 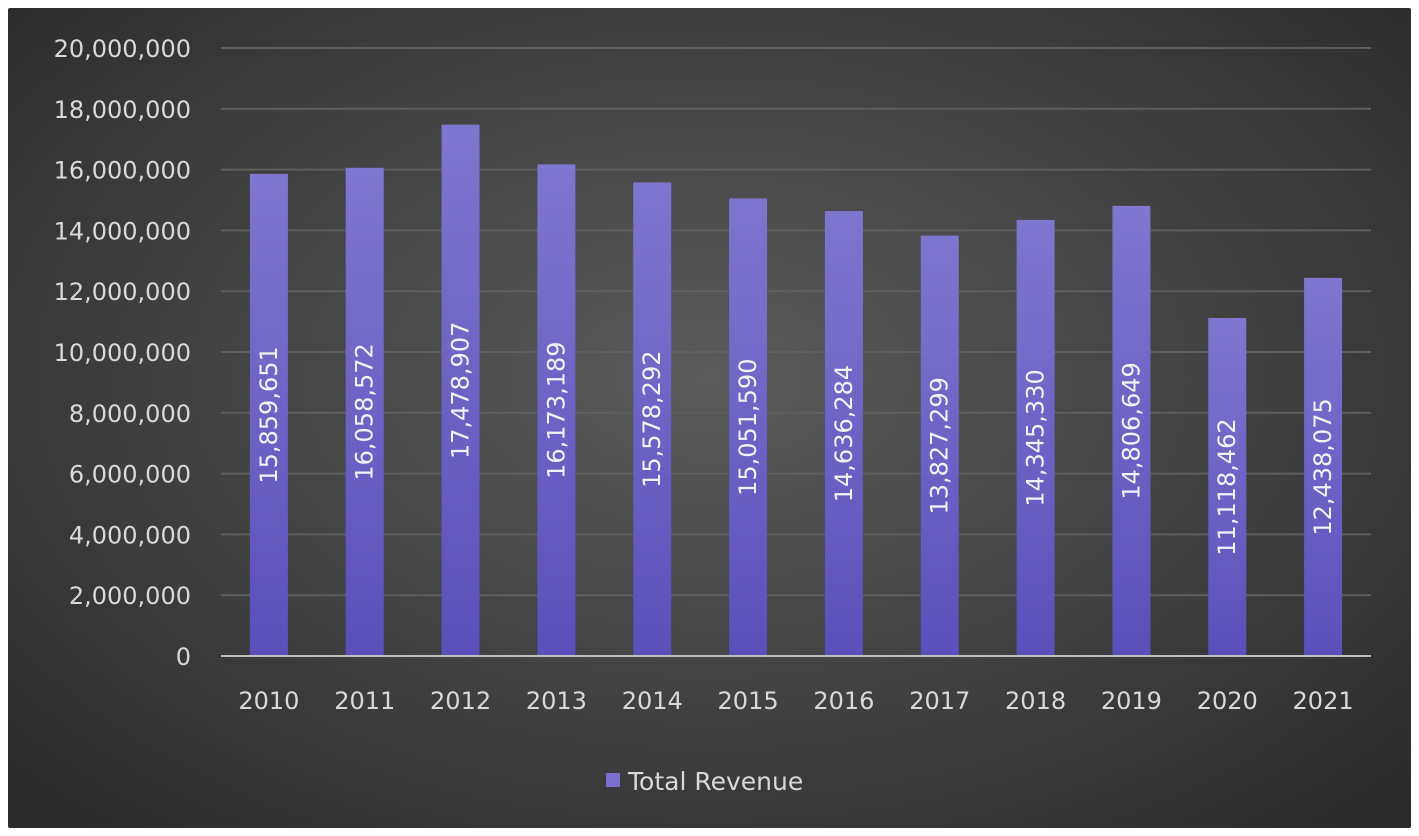 What do you see at coordinates (939, 701) in the screenshot?
I see `x-tick-label-2017: 2017` at bounding box center [939, 701].